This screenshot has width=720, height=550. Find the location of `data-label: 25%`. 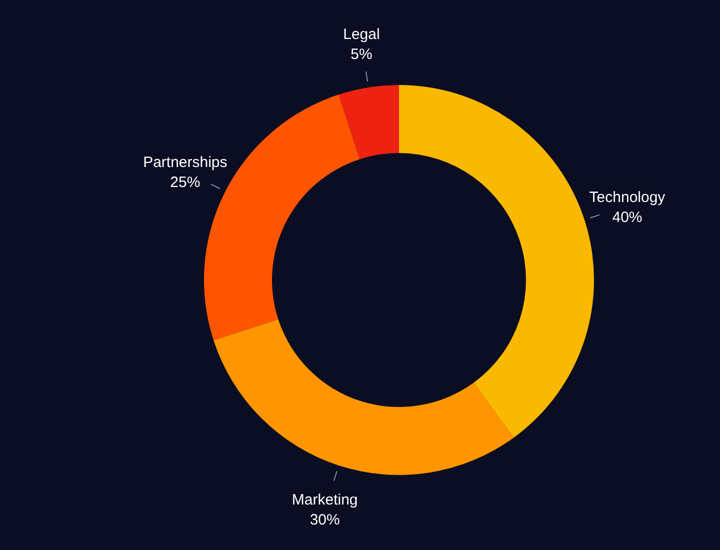

data-label: 25% is located at coordinates (185, 183).